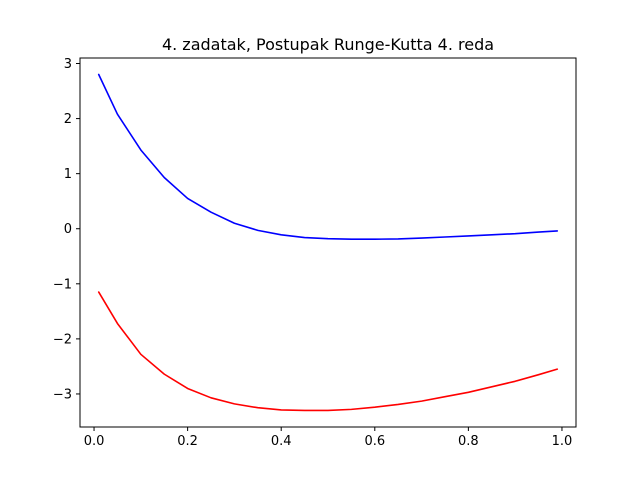 This screenshot has width=640, height=480. I want to click on chart-title: 4. zadatak, Postupak Runge-Kutta 4. reda, so click(328, 44).